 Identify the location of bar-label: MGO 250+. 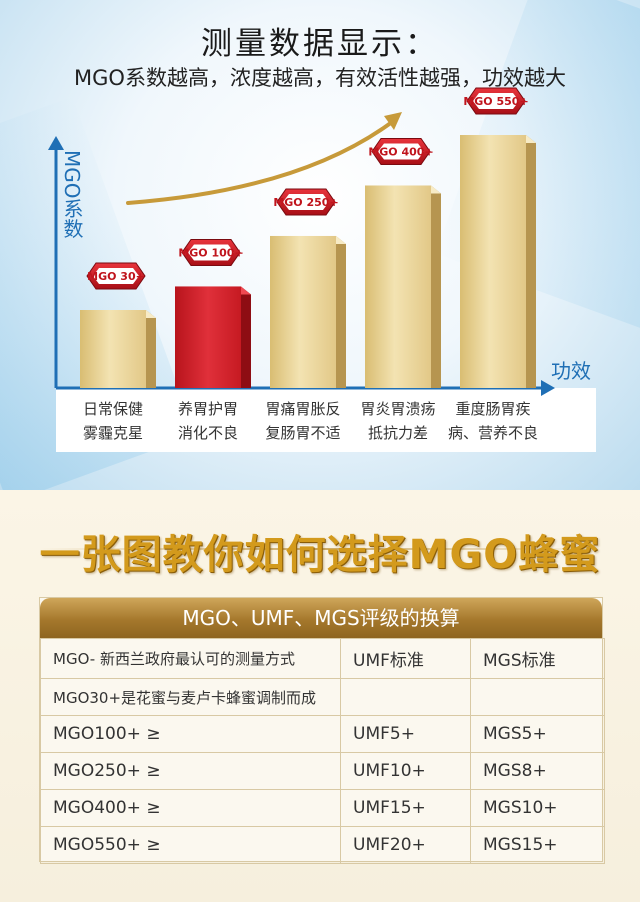
(305, 202).